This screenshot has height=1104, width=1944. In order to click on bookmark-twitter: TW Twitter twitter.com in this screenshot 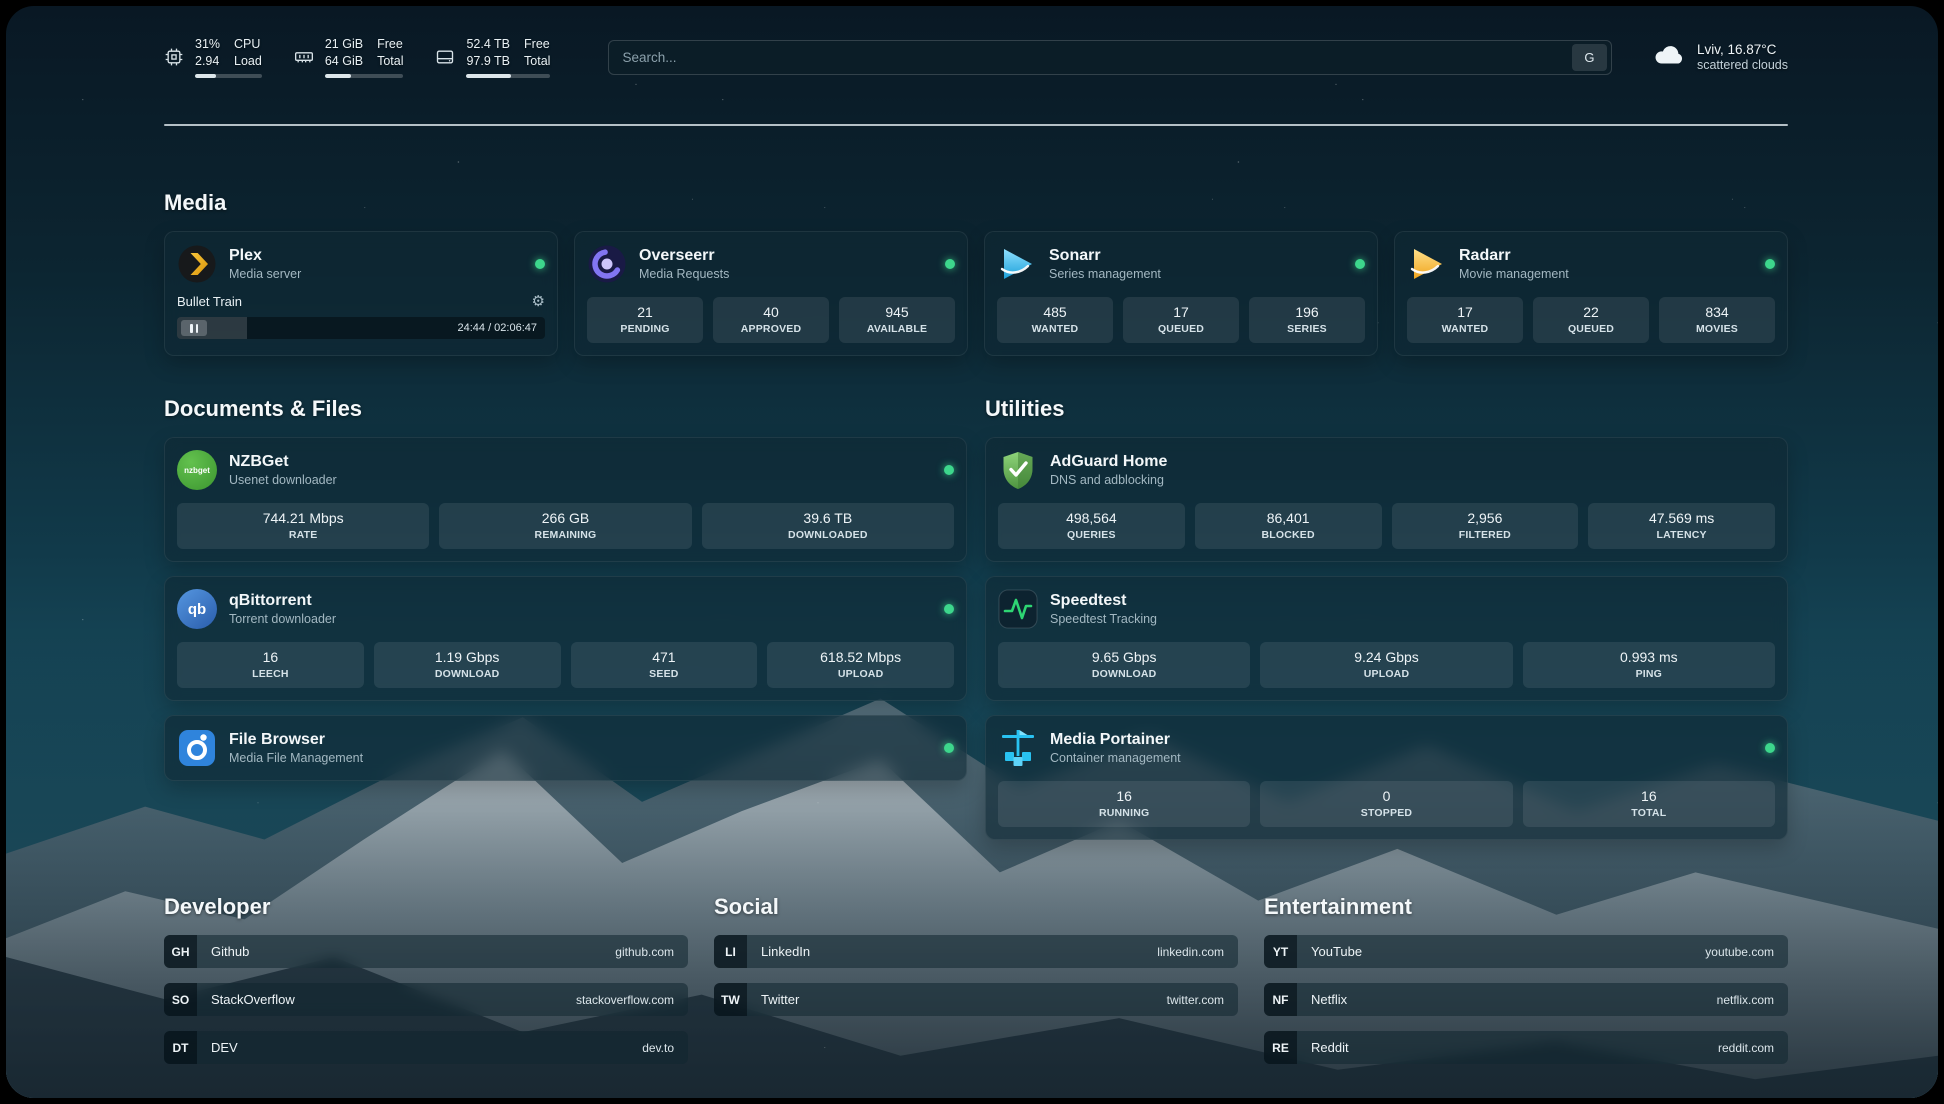, I will do `click(976, 999)`.